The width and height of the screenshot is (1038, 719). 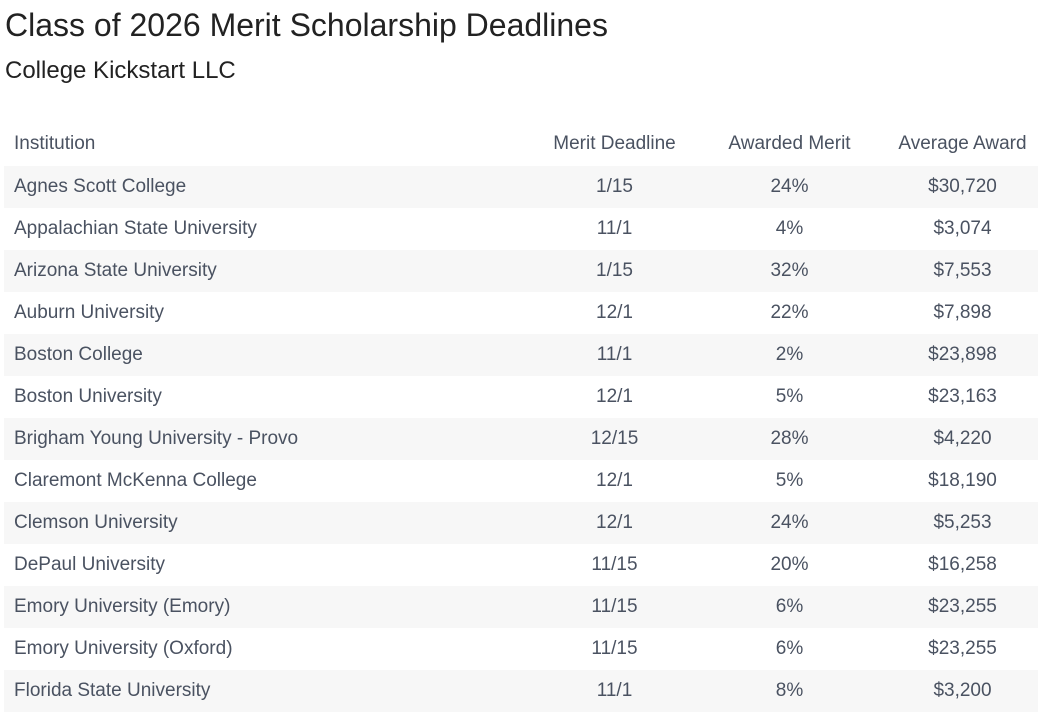 I want to click on table-row: Auburn University 12/1 22% $7,898, so click(x=521, y=313).